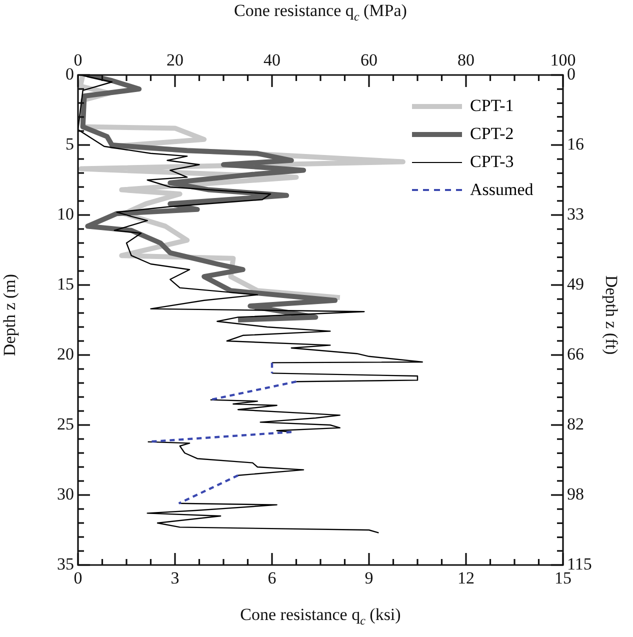 The height and width of the screenshot is (637, 633). What do you see at coordinates (10, 315) in the screenshot?
I see `y-axis-title: Depth z (m)` at bounding box center [10, 315].